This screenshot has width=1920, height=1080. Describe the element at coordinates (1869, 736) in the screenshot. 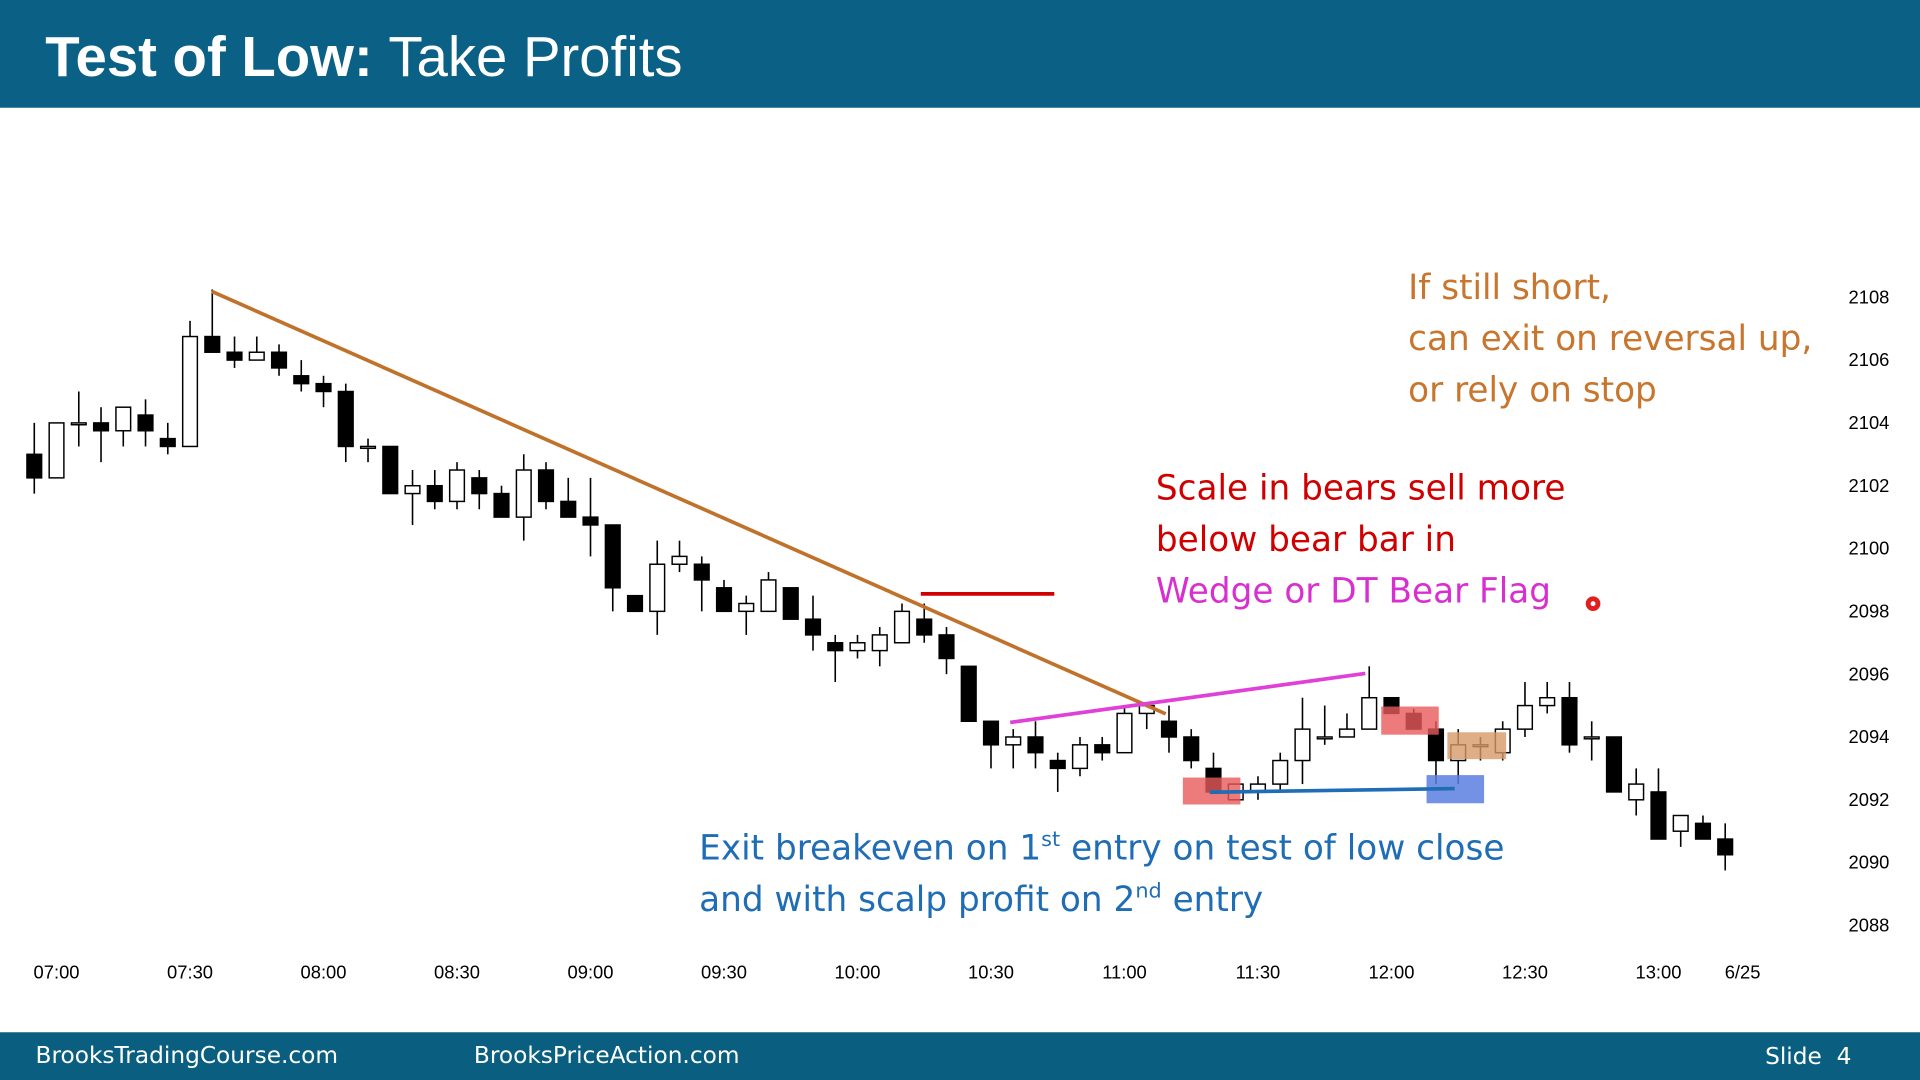

I see `y-tick-label: 2094` at that location.